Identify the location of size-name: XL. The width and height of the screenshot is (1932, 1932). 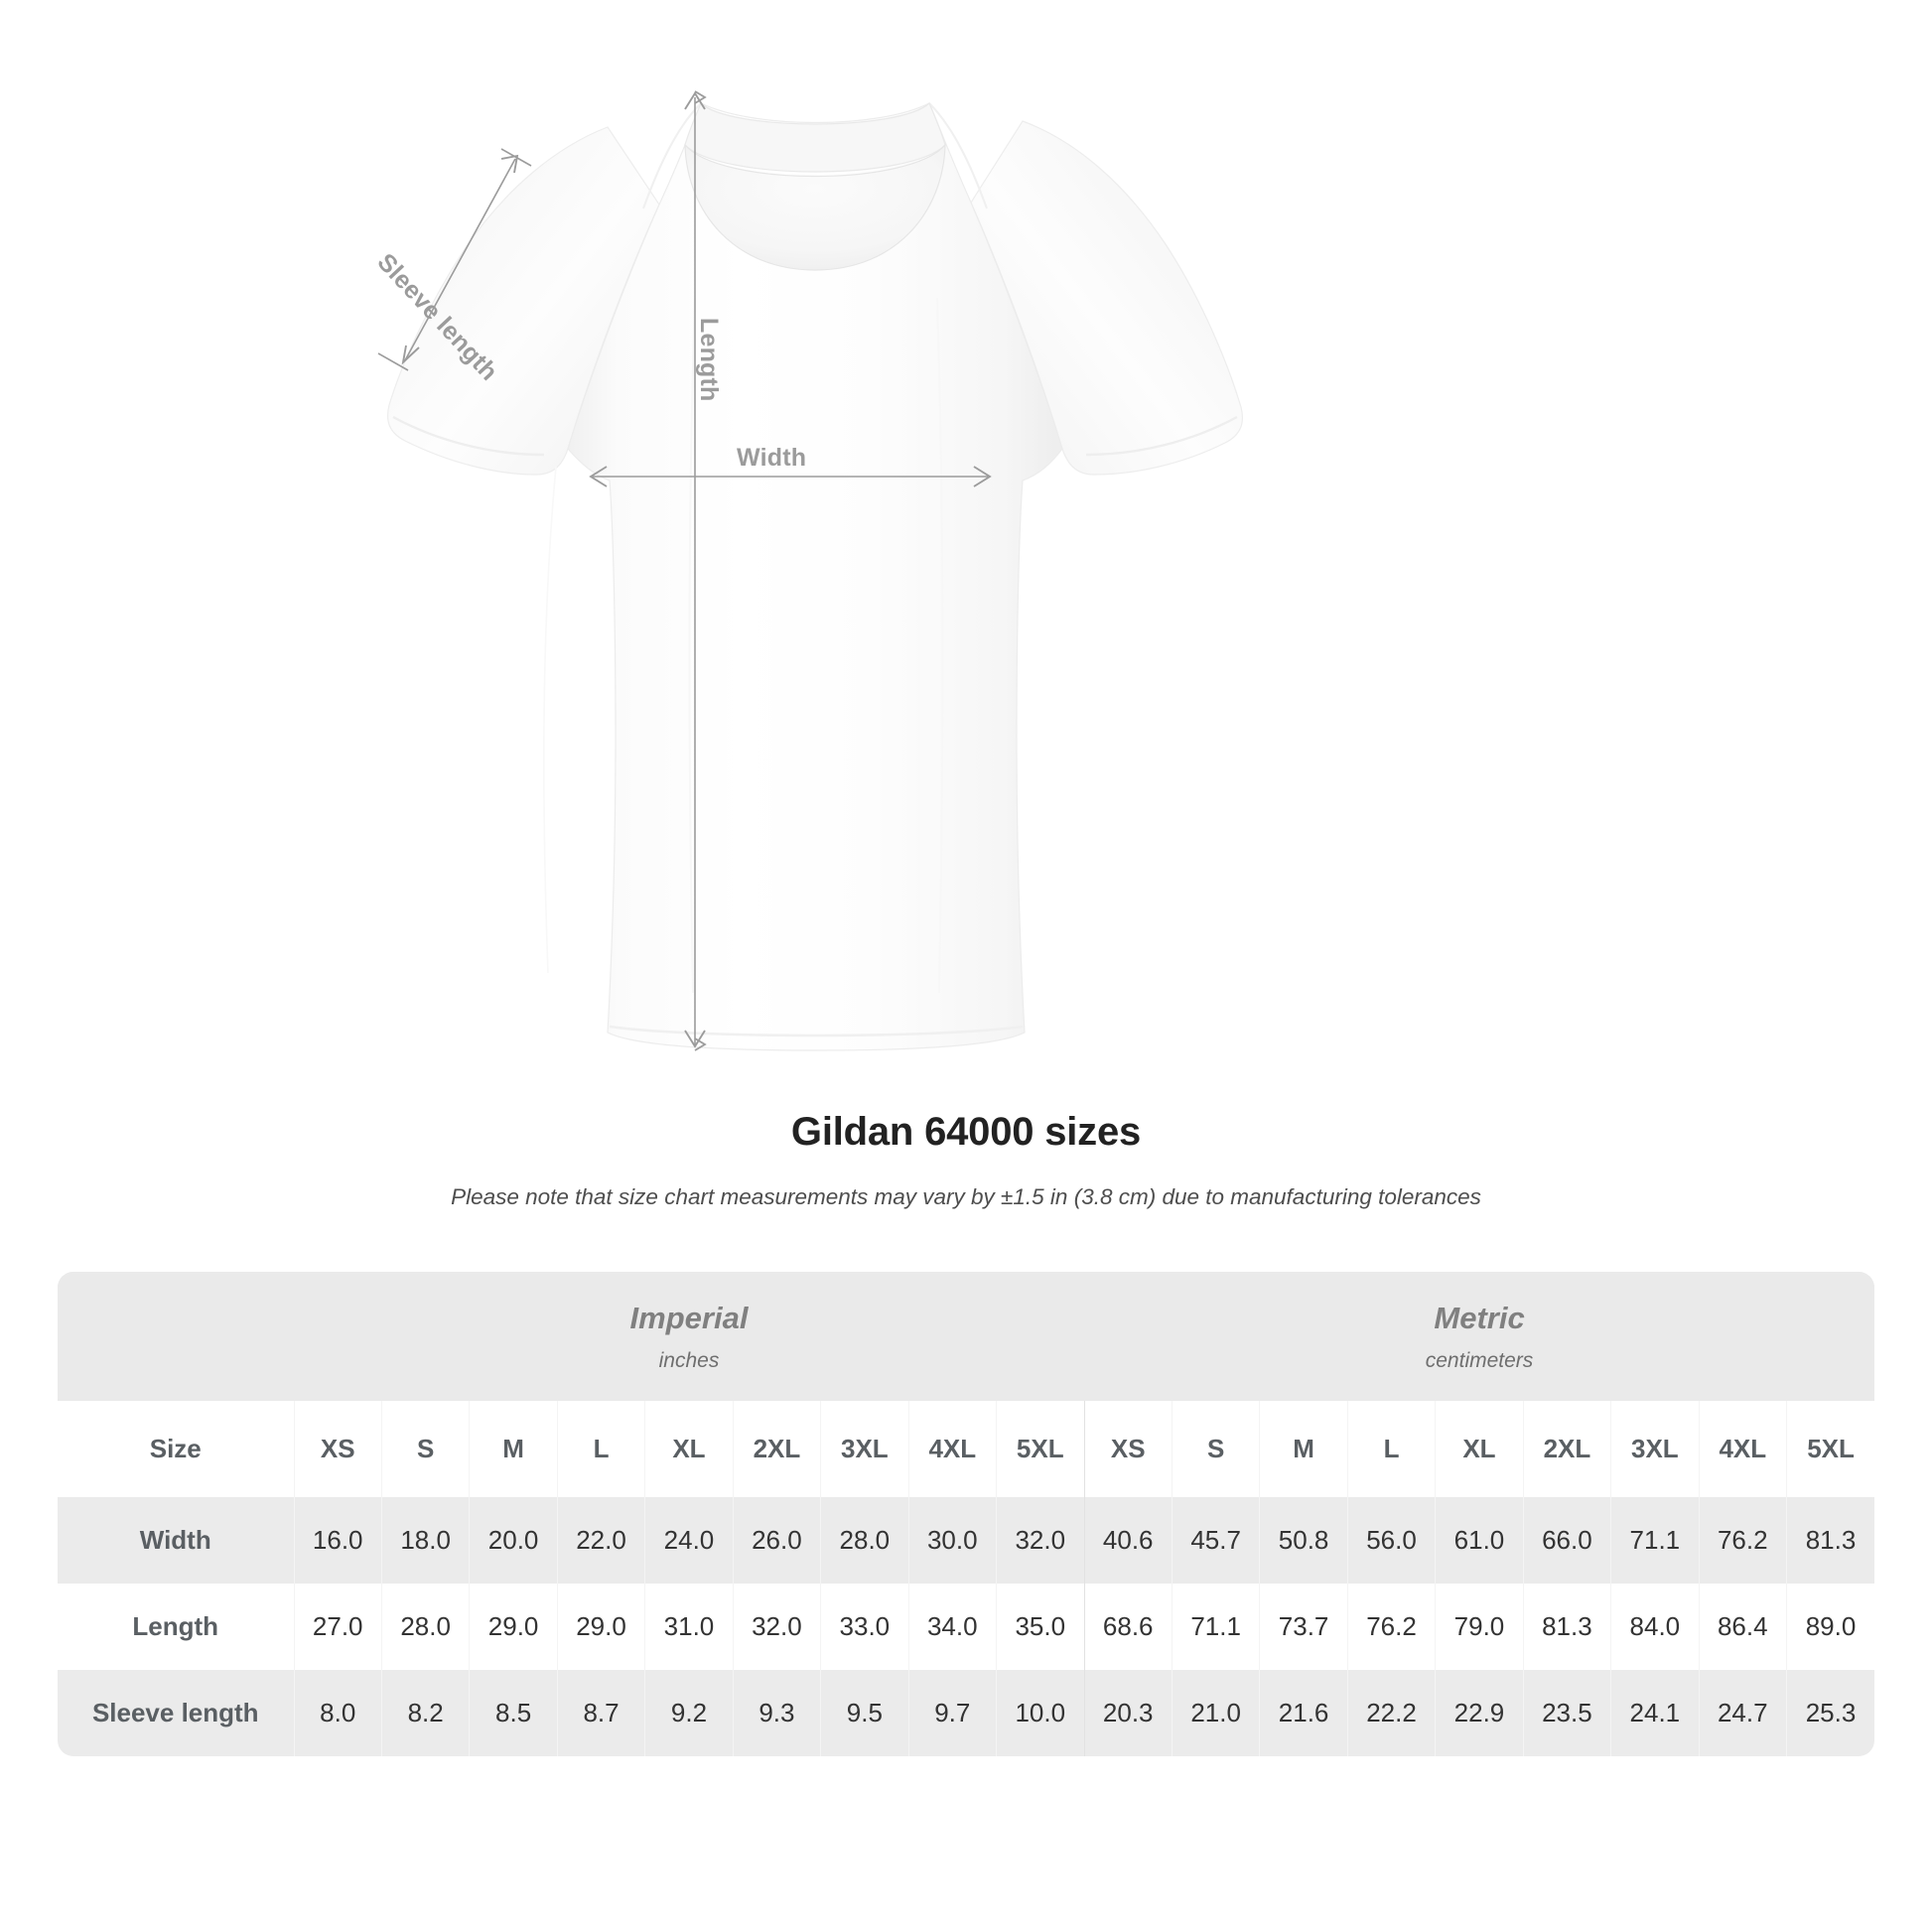
(689, 1448).